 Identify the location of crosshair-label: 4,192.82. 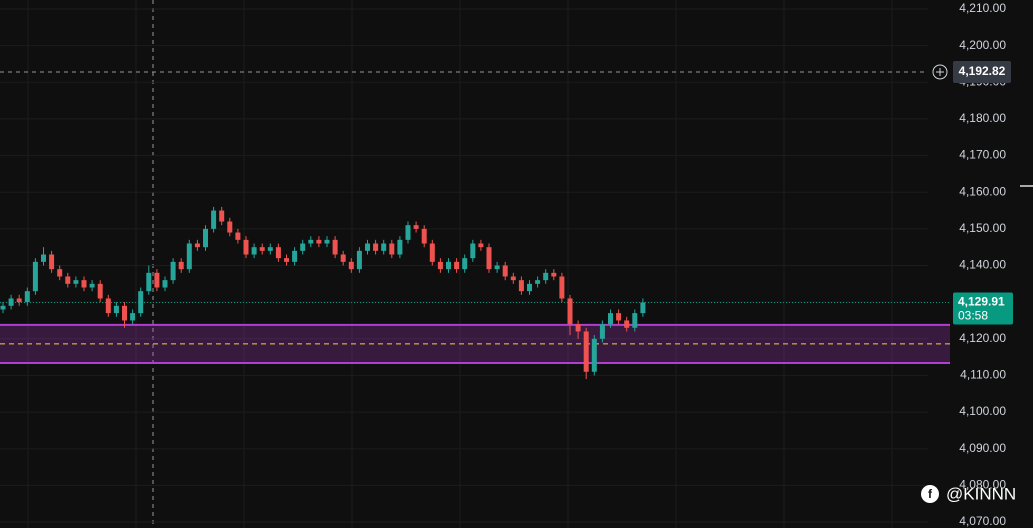
(982, 71).